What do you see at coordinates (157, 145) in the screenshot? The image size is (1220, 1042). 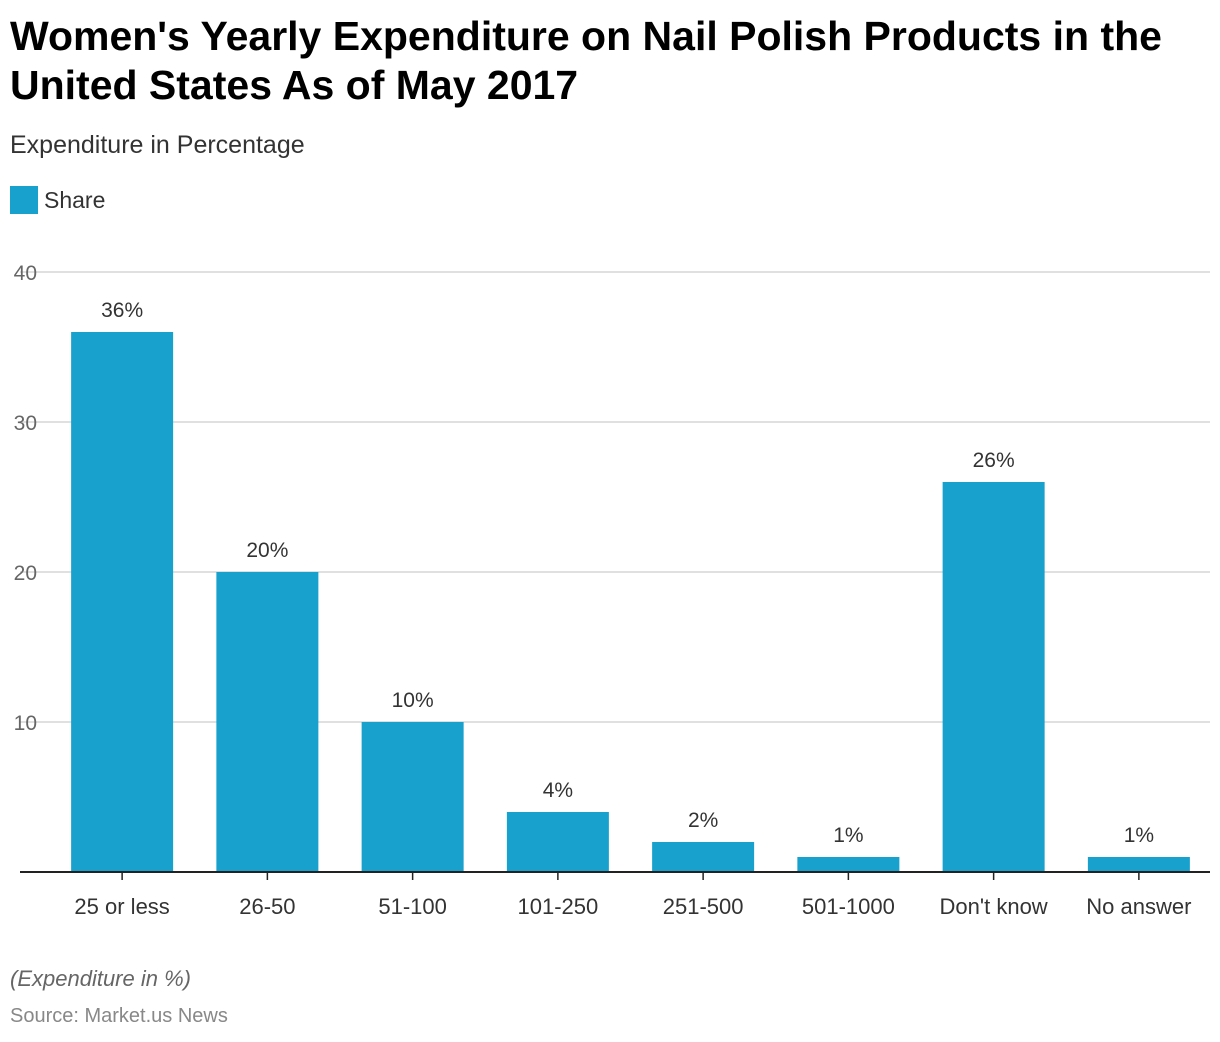 I see `chart-subtitle: Expenditure in Percentage` at bounding box center [157, 145].